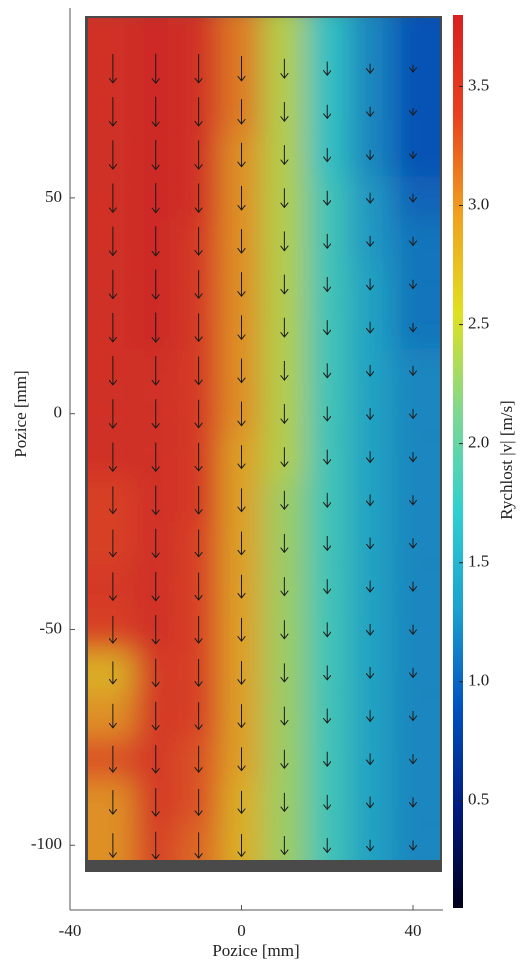  What do you see at coordinates (478, 799) in the screenshot?
I see `colorbar-tick-label: 0.5` at bounding box center [478, 799].